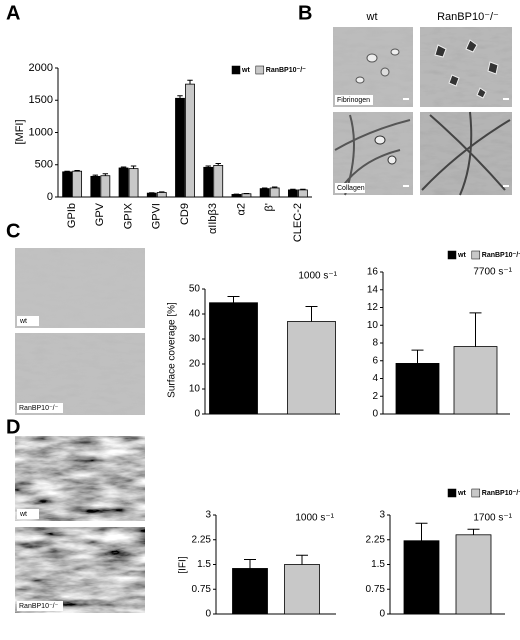 The image size is (520, 640). What do you see at coordinates (41, 100) in the screenshot?
I see `y-tick-label: 1500` at bounding box center [41, 100].